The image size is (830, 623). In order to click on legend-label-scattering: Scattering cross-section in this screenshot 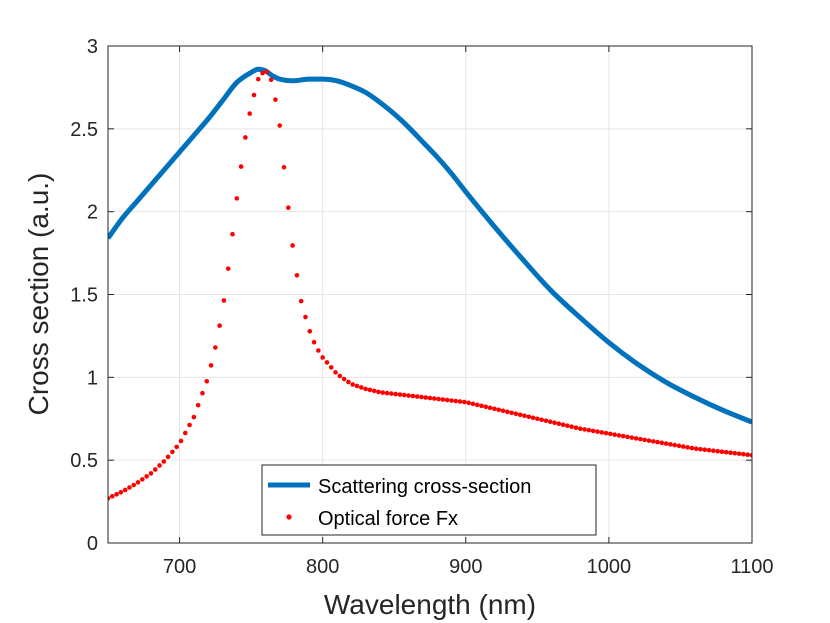, I will do `click(424, 487)`.